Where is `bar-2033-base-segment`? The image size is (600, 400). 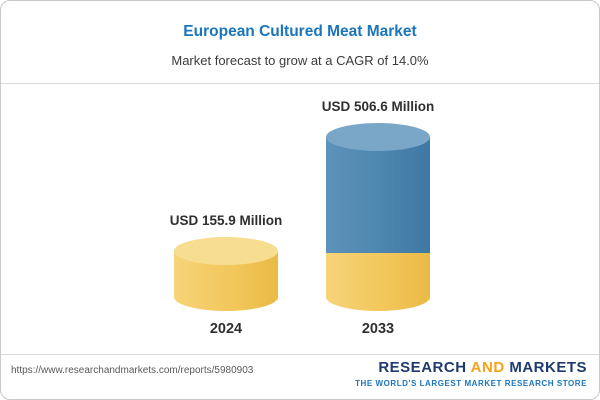
bar-2033-base-segment is located at coordinates (378, 282).